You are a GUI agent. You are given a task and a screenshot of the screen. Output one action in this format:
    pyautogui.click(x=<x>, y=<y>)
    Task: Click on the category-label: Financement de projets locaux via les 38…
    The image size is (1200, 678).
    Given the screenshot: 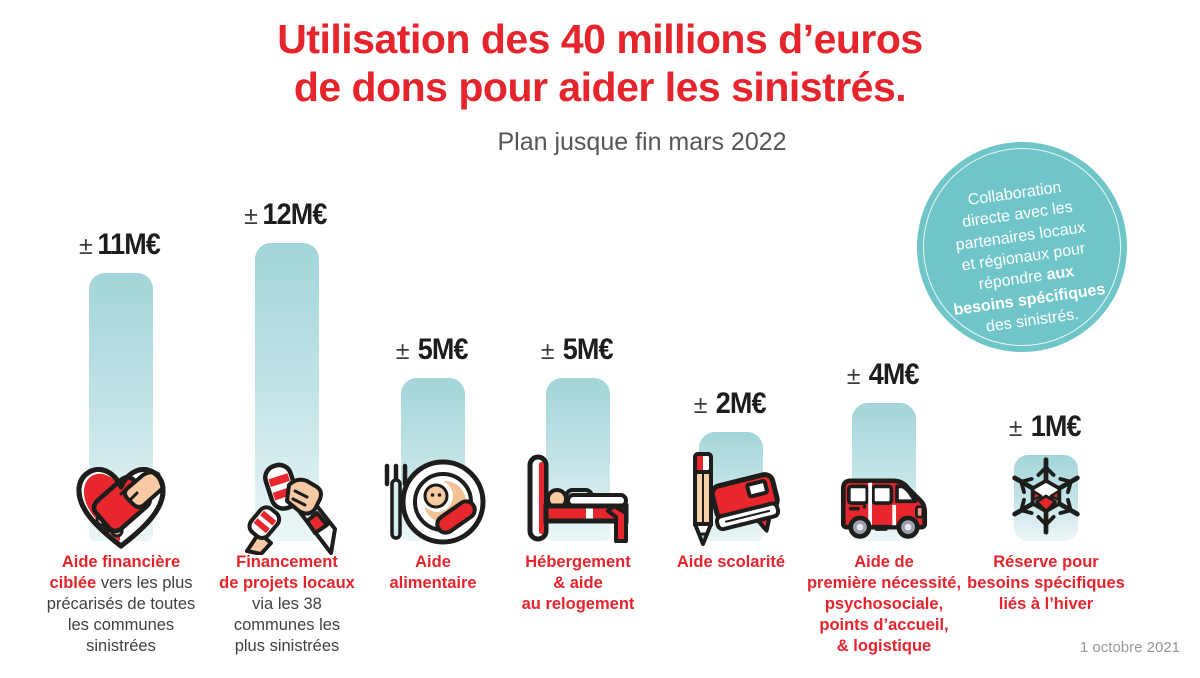 What is the action you would take?
    pyautogui.click(x=287, y=605)
    